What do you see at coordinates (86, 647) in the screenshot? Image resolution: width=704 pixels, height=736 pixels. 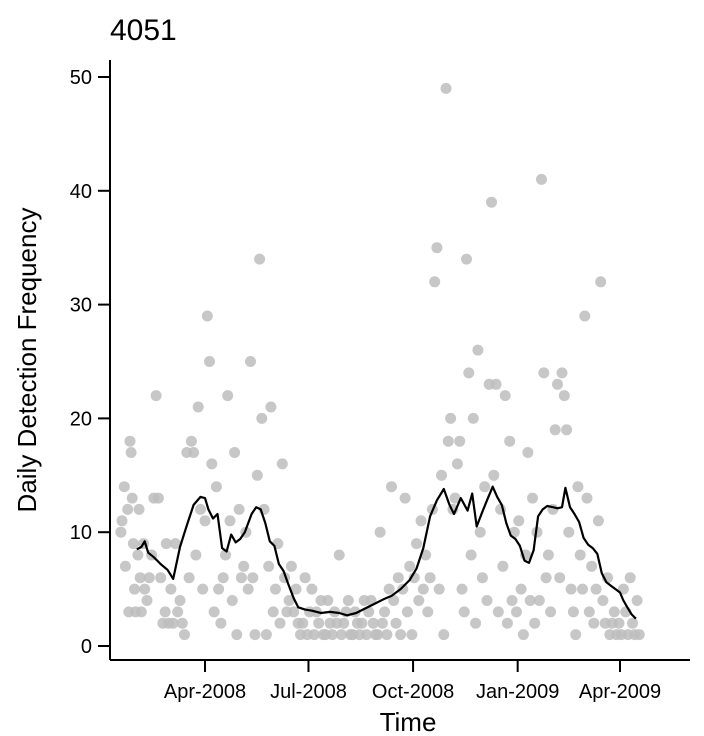 I see `y-tick-label: 0` at bounding box center [86, 647].